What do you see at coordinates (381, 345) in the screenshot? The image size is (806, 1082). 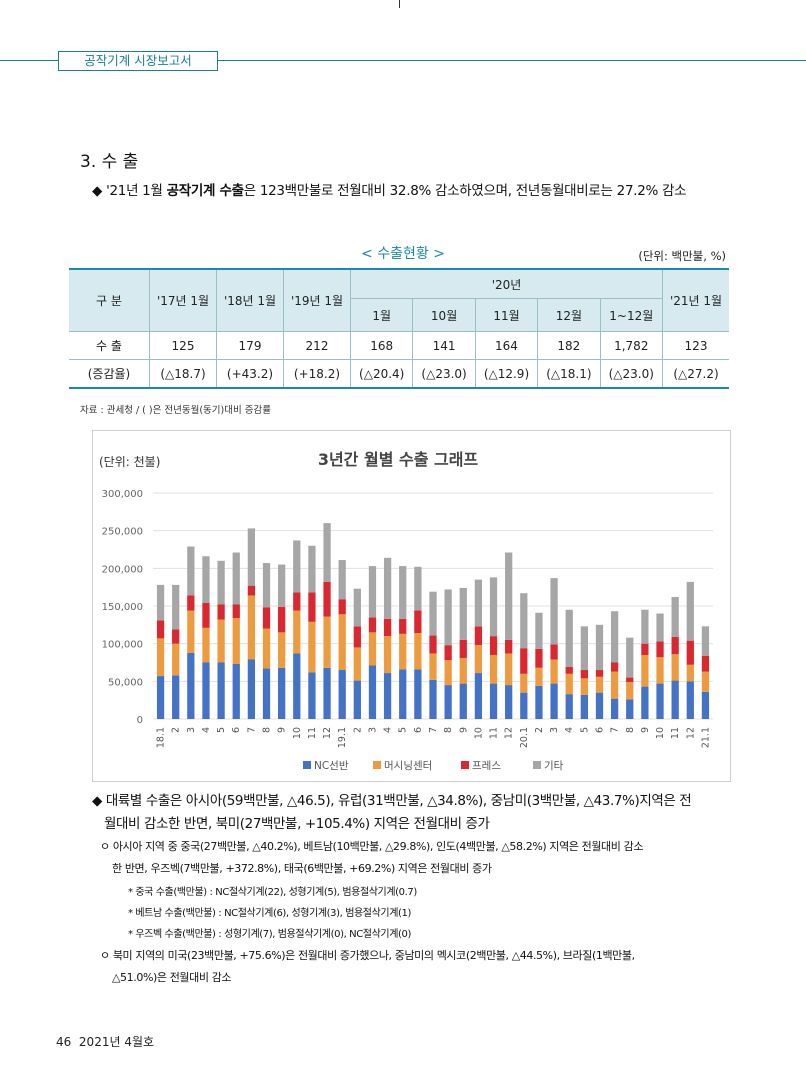 I see `table-cell: 168` at bounding box center [381, 345].